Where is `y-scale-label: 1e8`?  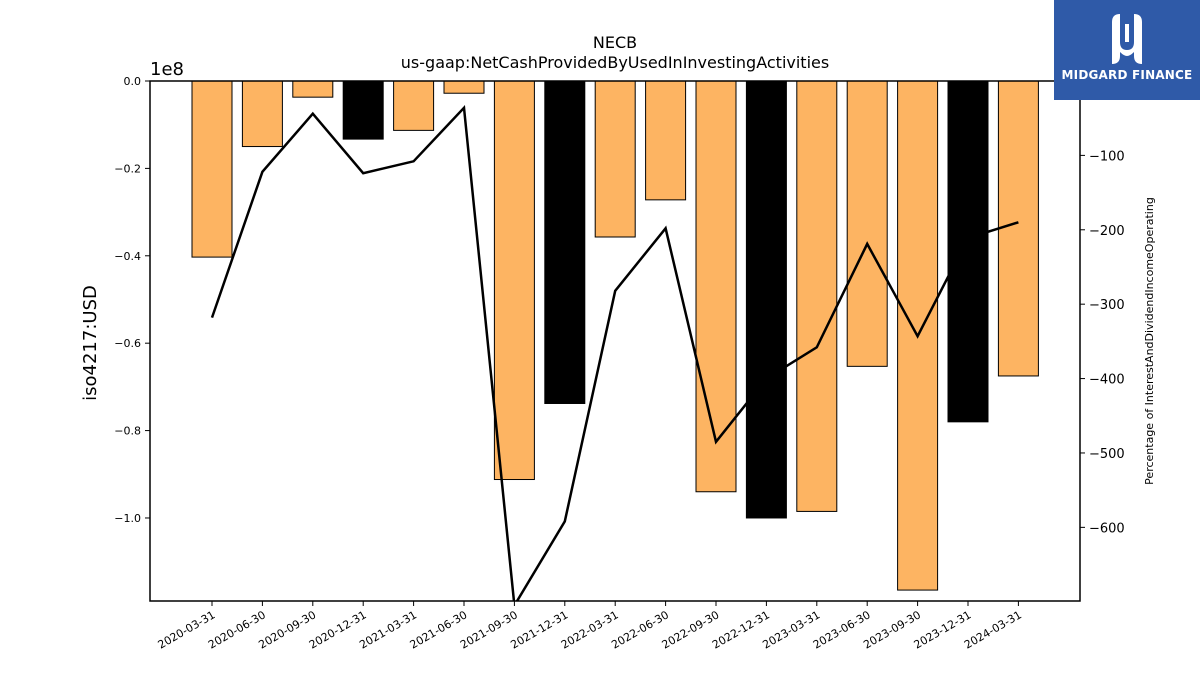 y-scale-label: 1e8 is located at coordinates (167, 69).